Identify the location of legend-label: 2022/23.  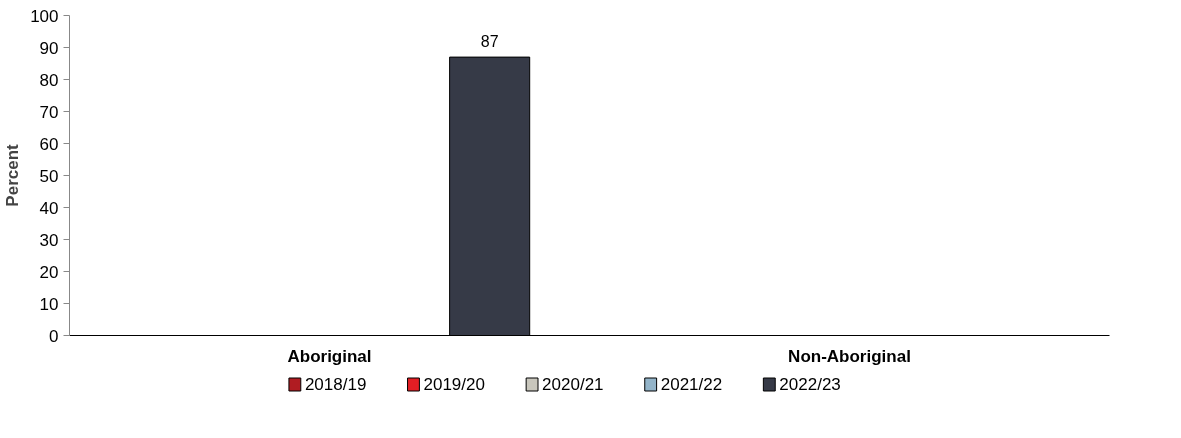
(810, 384).